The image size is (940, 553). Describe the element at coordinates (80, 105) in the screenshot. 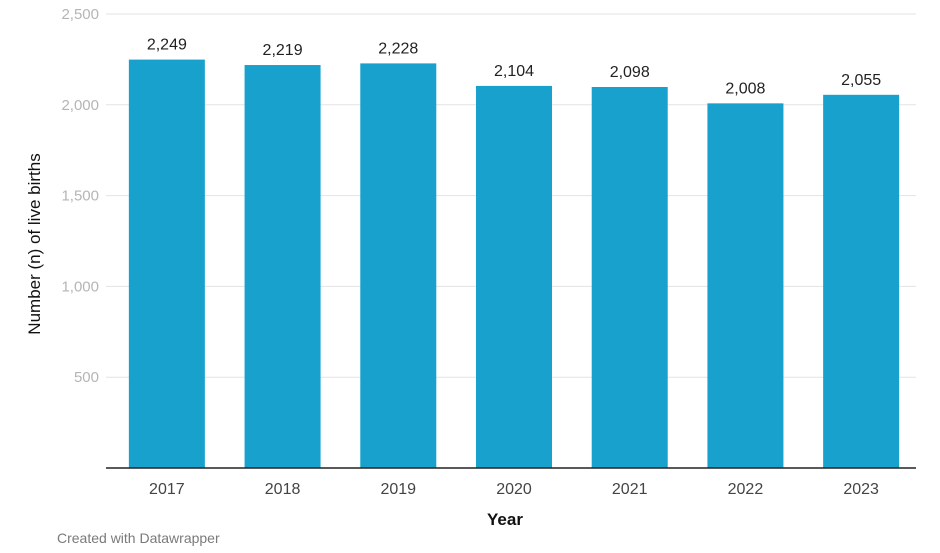

I see `y-tick-label: 2,000` at that location.